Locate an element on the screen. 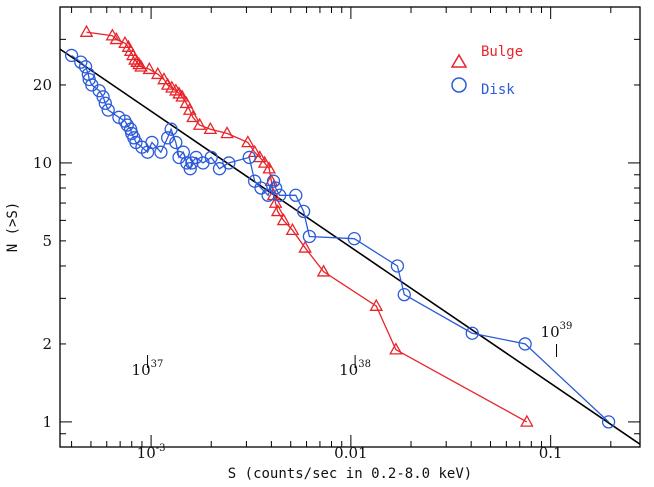  luminosity-label: 1039 is located at coordinates (557, 331).